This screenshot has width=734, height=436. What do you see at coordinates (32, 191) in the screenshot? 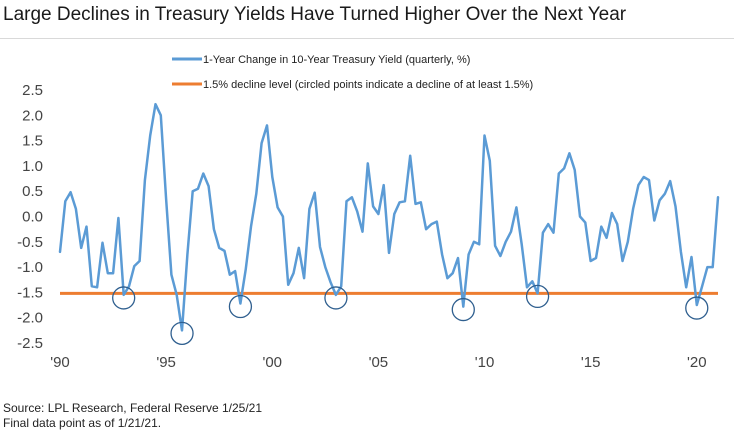
I see `y-tick-label: 0.5` at bounding box center [32, 191].